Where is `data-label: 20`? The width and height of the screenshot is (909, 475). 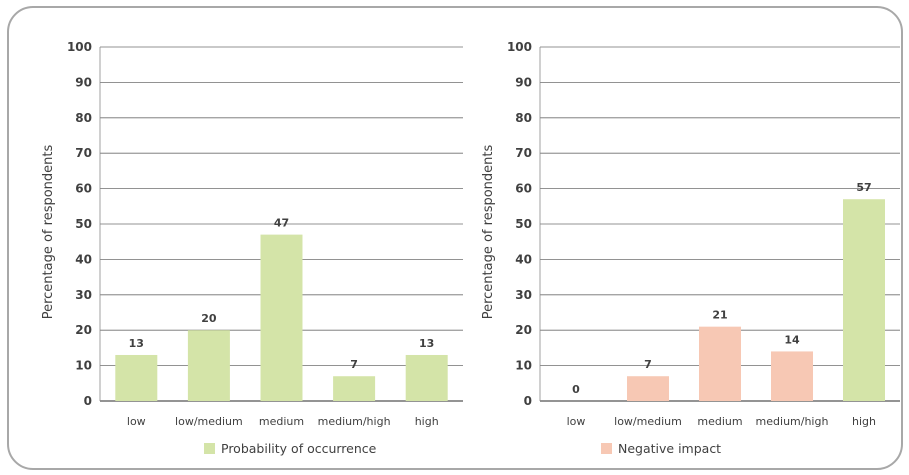 data-label: 20 is located at coordinates (209, 318).